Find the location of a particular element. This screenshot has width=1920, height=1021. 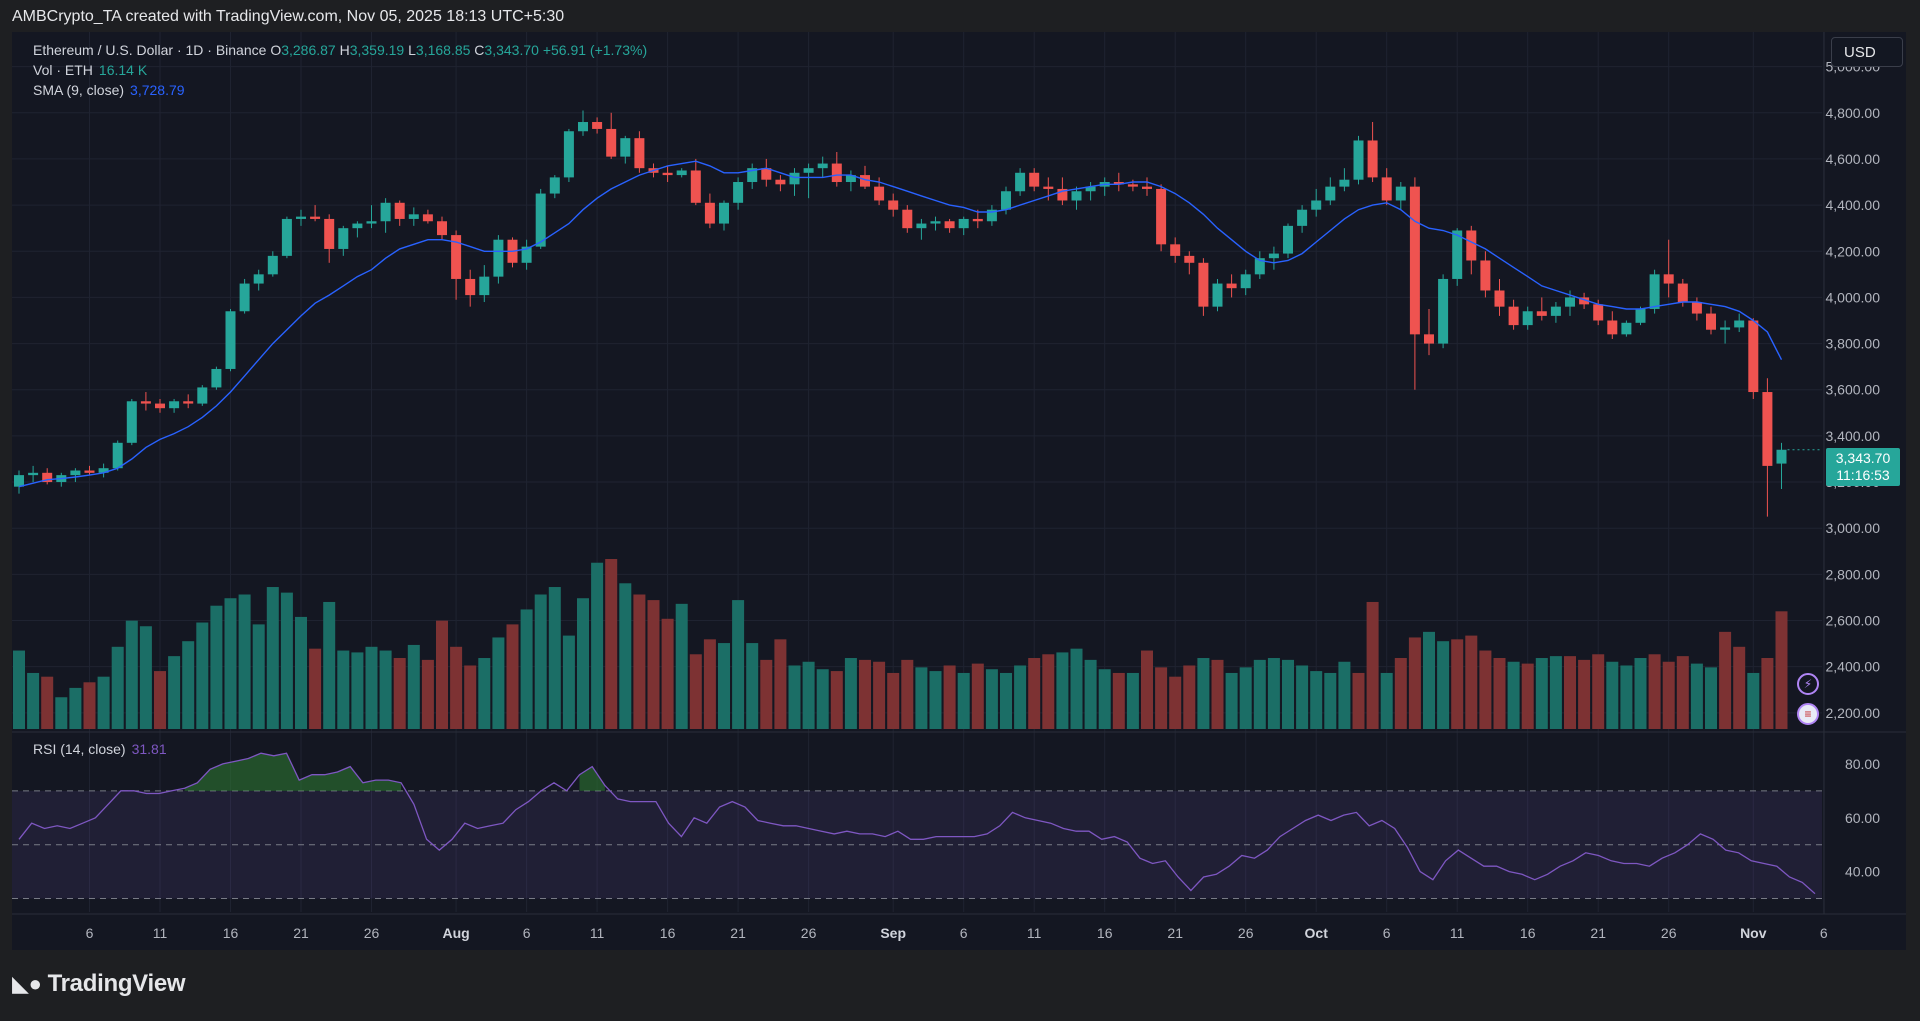

price-tick-label: 4,600.00 is located at coordinates (1853, 159).